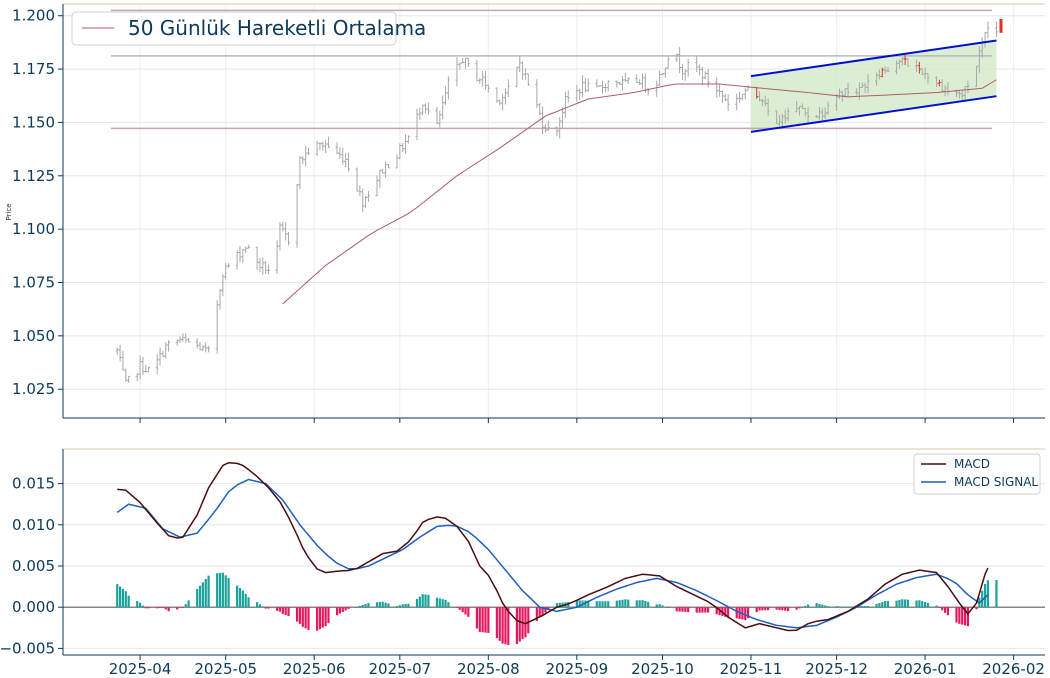 The width and height of the screenshot is (1050, 678). I want to click on x-tick-label: 2025-12, so click(836, 669).